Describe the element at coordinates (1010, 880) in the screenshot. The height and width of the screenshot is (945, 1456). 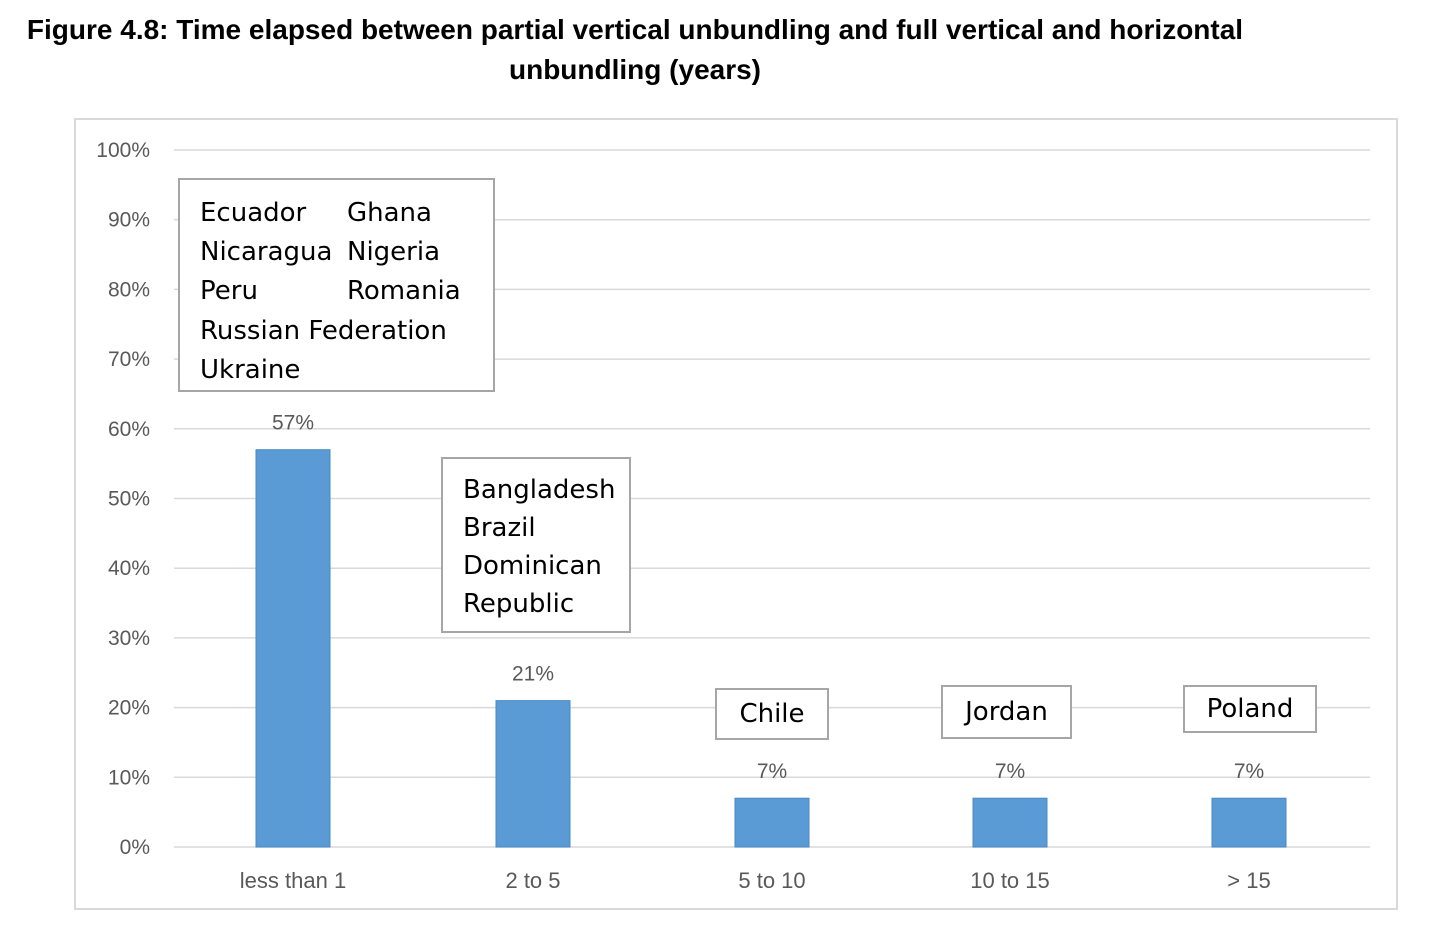
I see `category-label: 10 to 15` at that location.